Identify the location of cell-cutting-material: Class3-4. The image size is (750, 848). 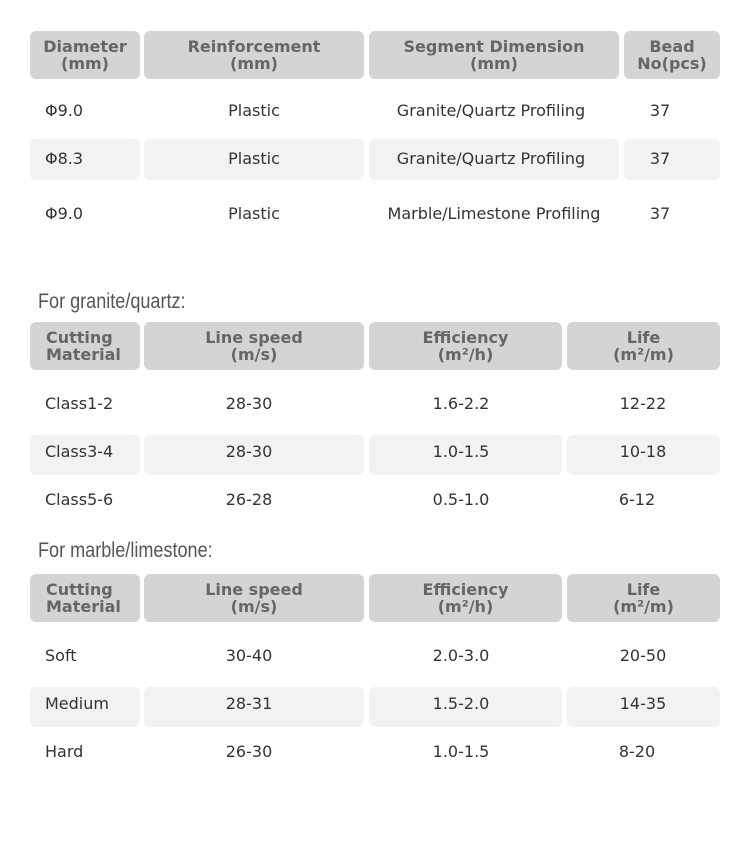
(79, 451).